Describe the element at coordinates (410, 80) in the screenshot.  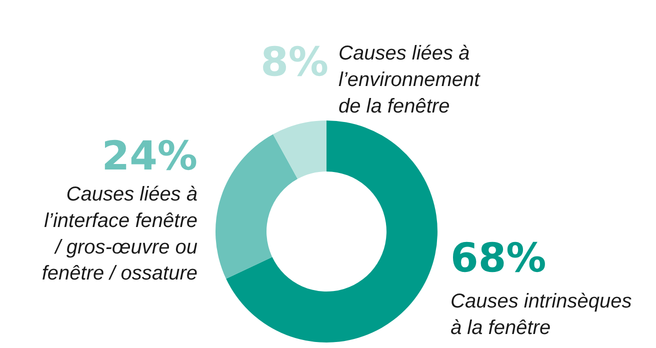
I see `slice-label: Causes liées à l’environnement de la fenêtre` at that location.